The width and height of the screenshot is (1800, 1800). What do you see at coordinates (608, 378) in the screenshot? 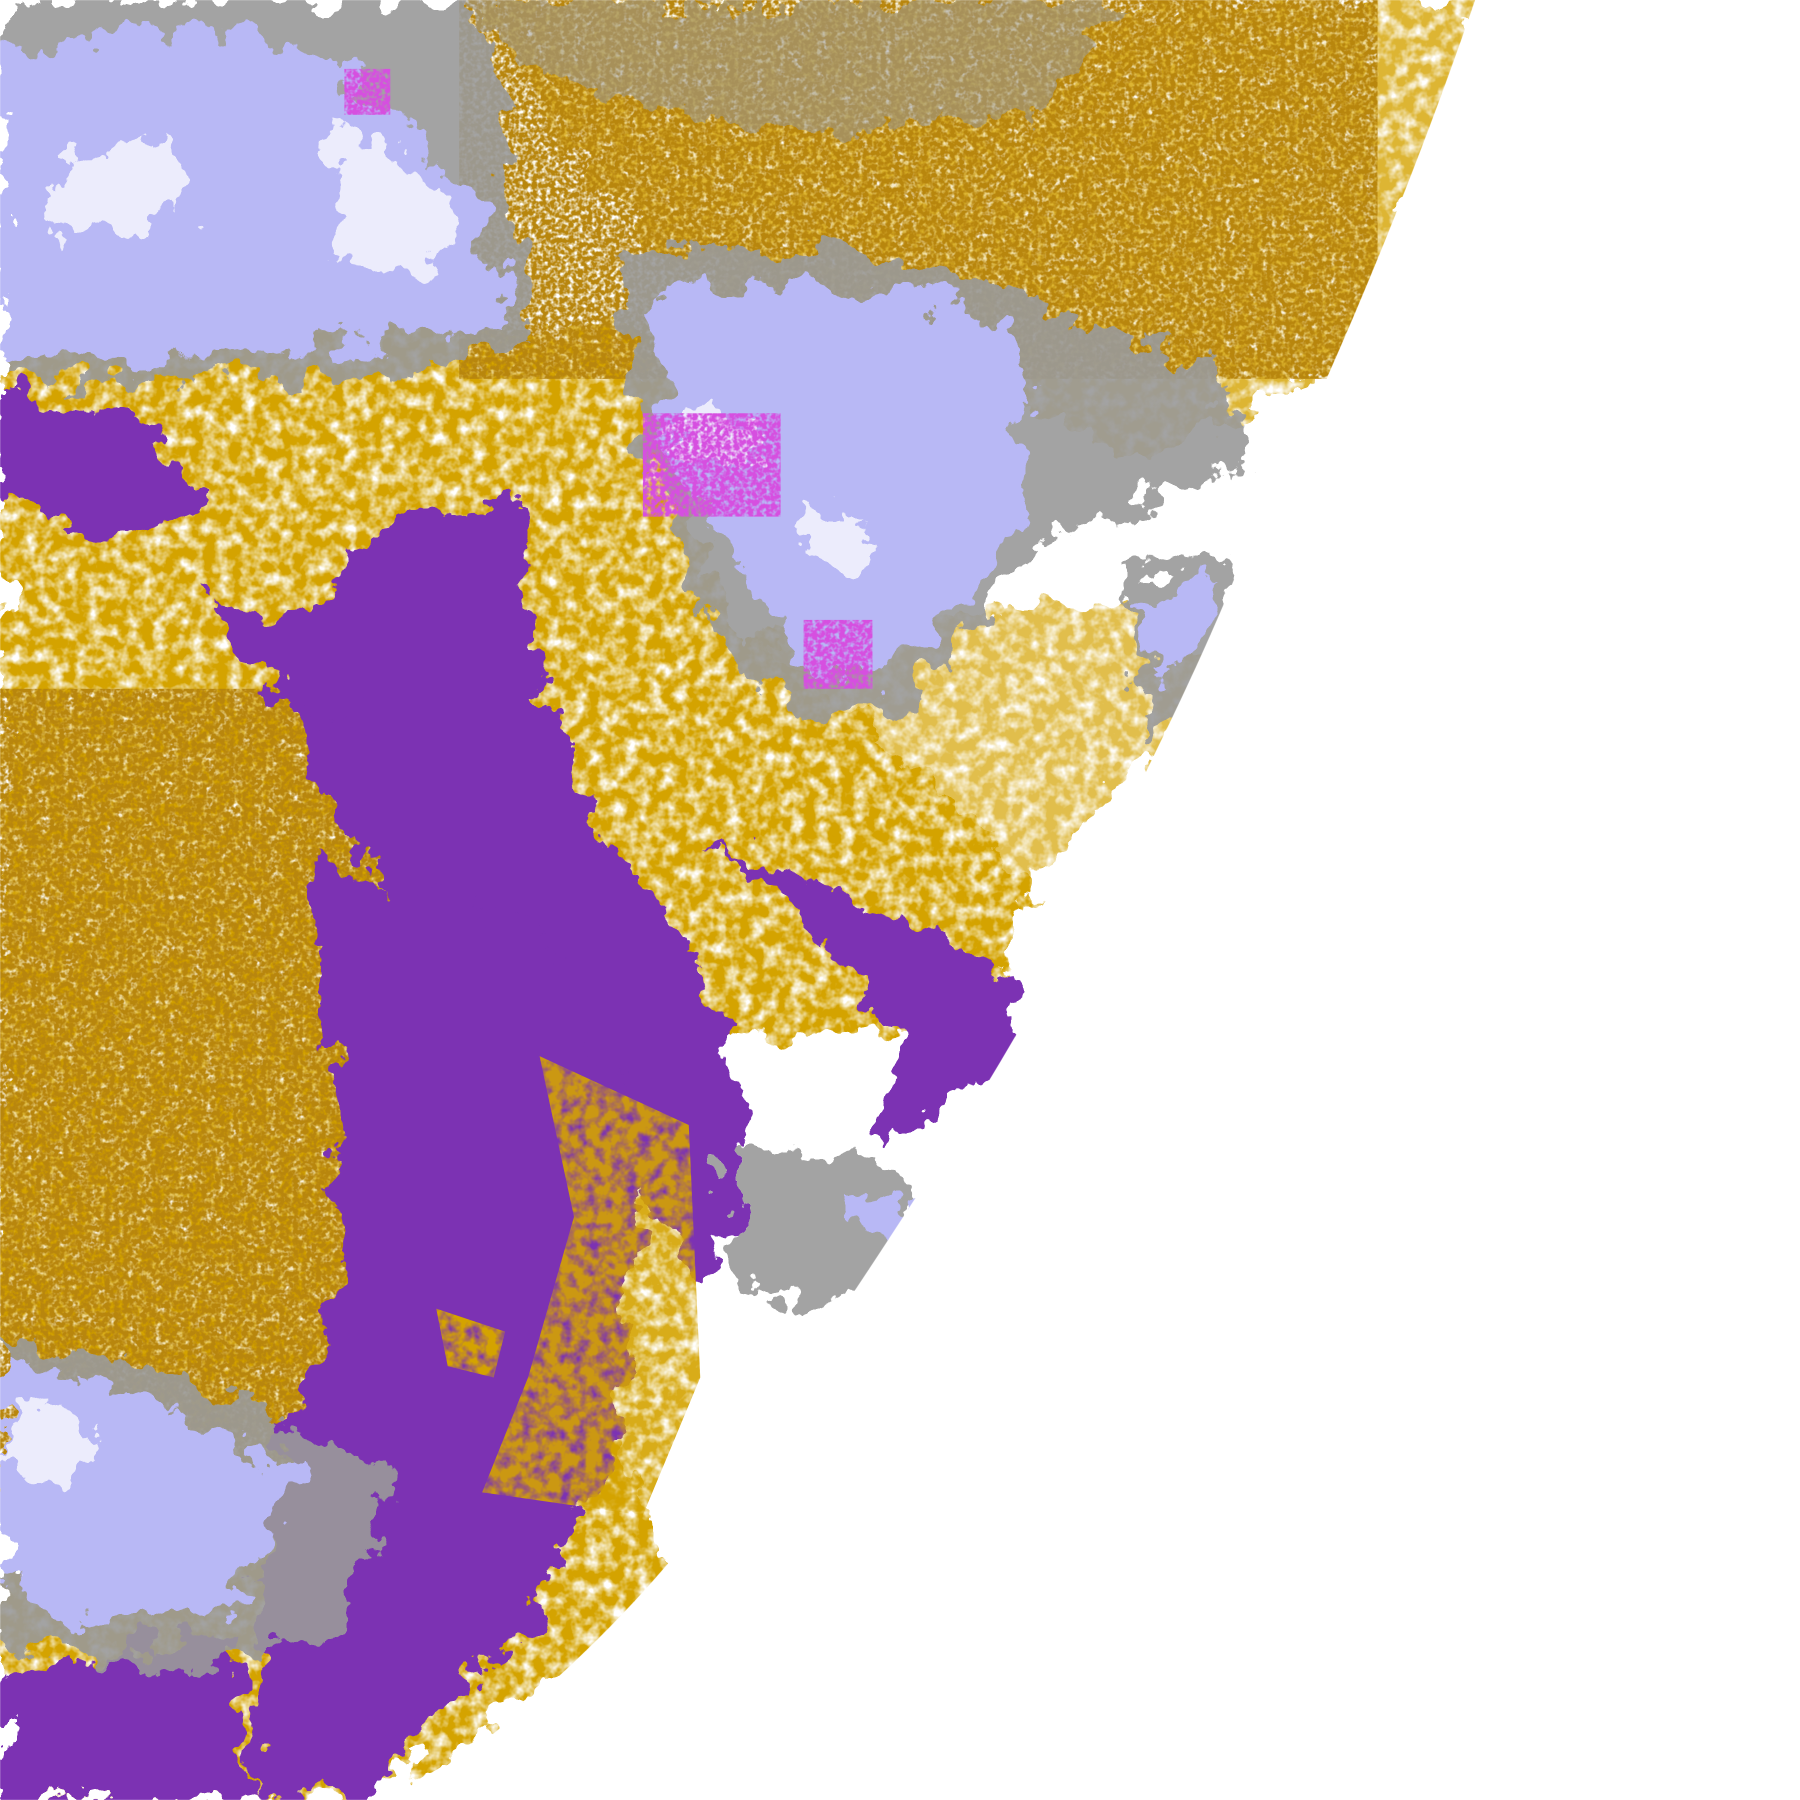
I see `magenta-convective-spots` at bounding box center [608, 378].